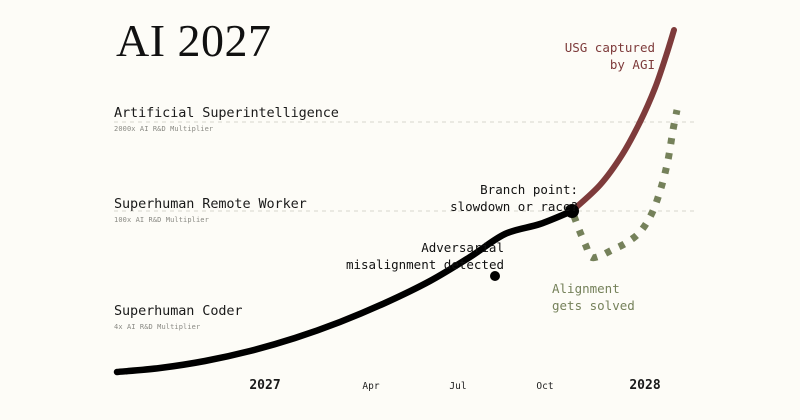  Describe the element at coordinates (609, 56) in the screenshot. I see `annotation-usg-captured-by-agi: USG captured by AGI` at that location.